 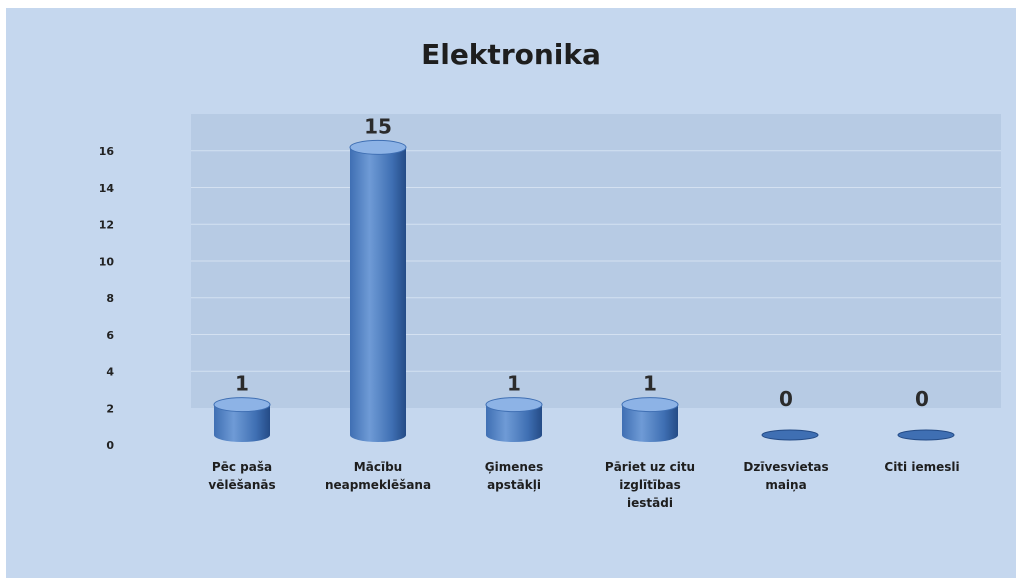 I want to click on category-label-line: izglītības, so click(x=650, y=485).